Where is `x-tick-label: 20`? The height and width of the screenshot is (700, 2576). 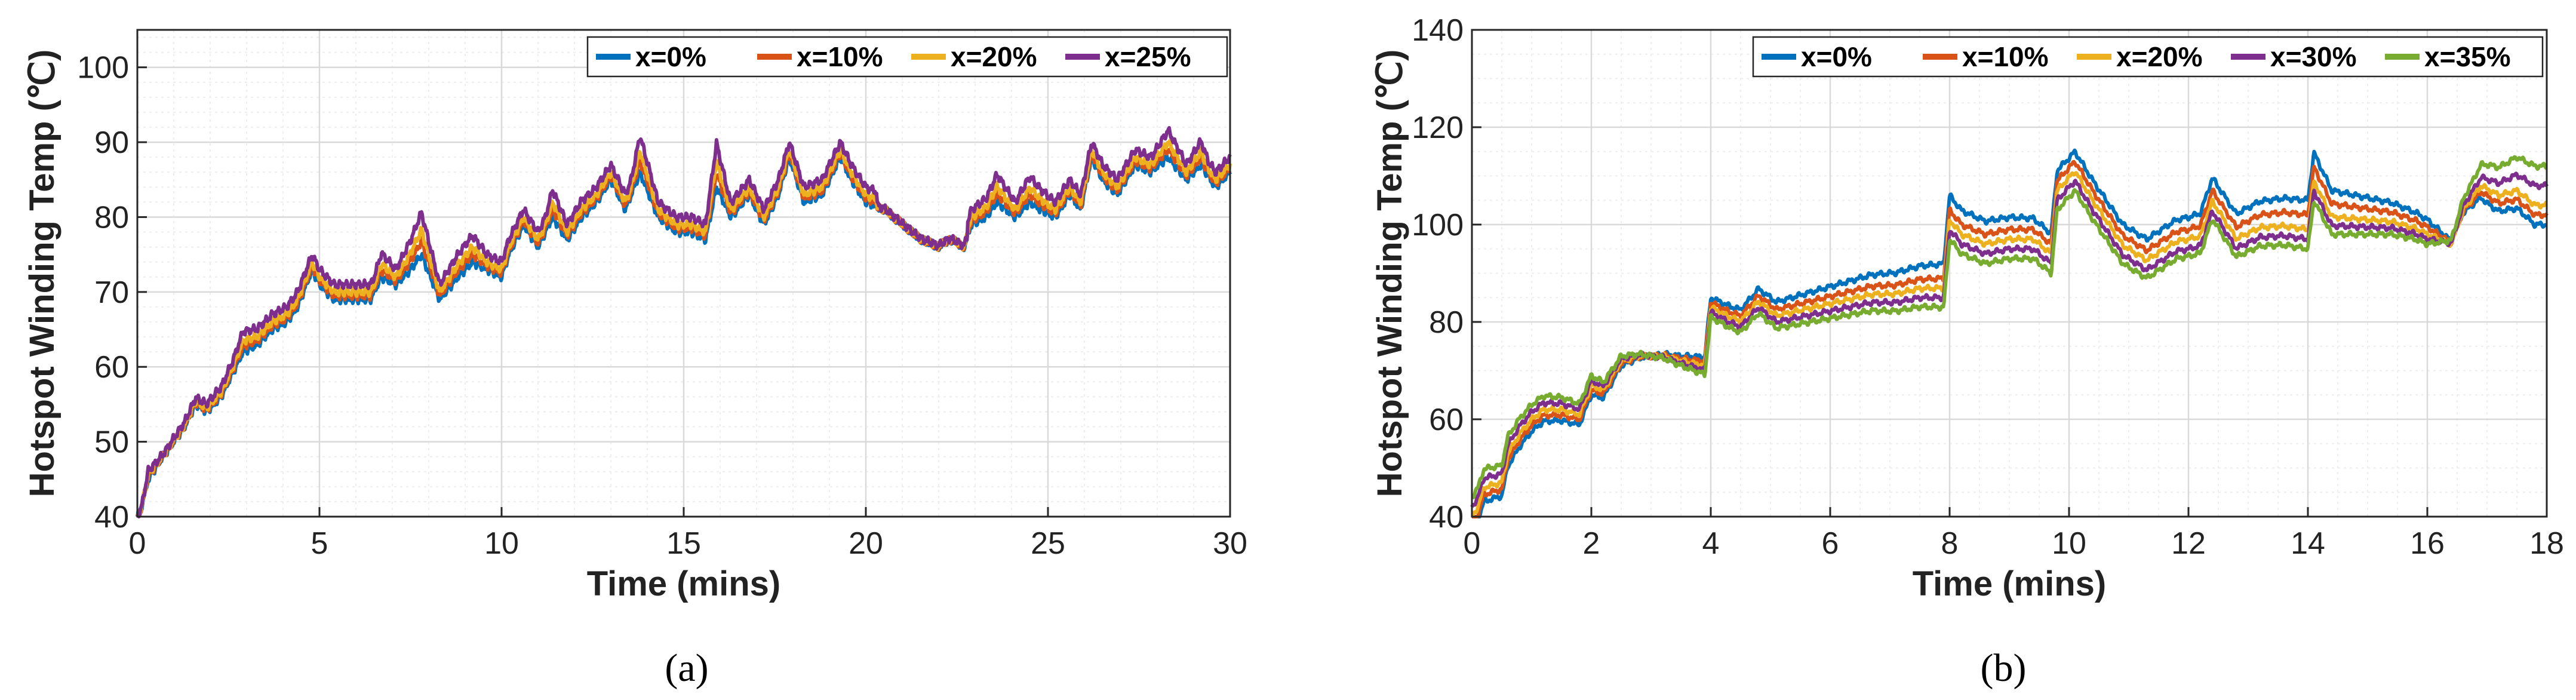 x-tick-label: 20 is located at coordinates (866, 543).